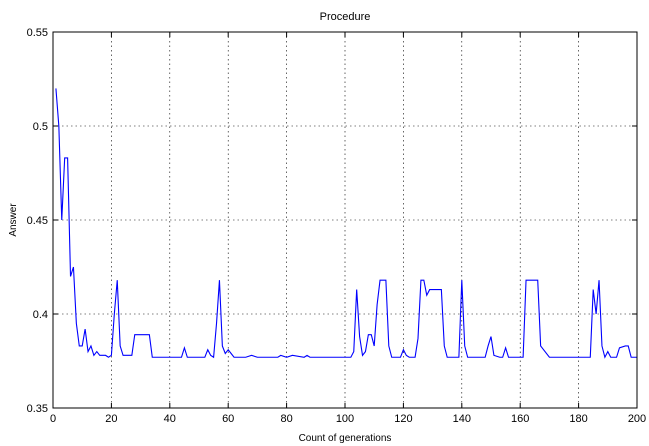  What do you see at coordinates (40, 315) in the screenshot?
I see `y-tick-label: 0.4` at bounding box center [40, 315].